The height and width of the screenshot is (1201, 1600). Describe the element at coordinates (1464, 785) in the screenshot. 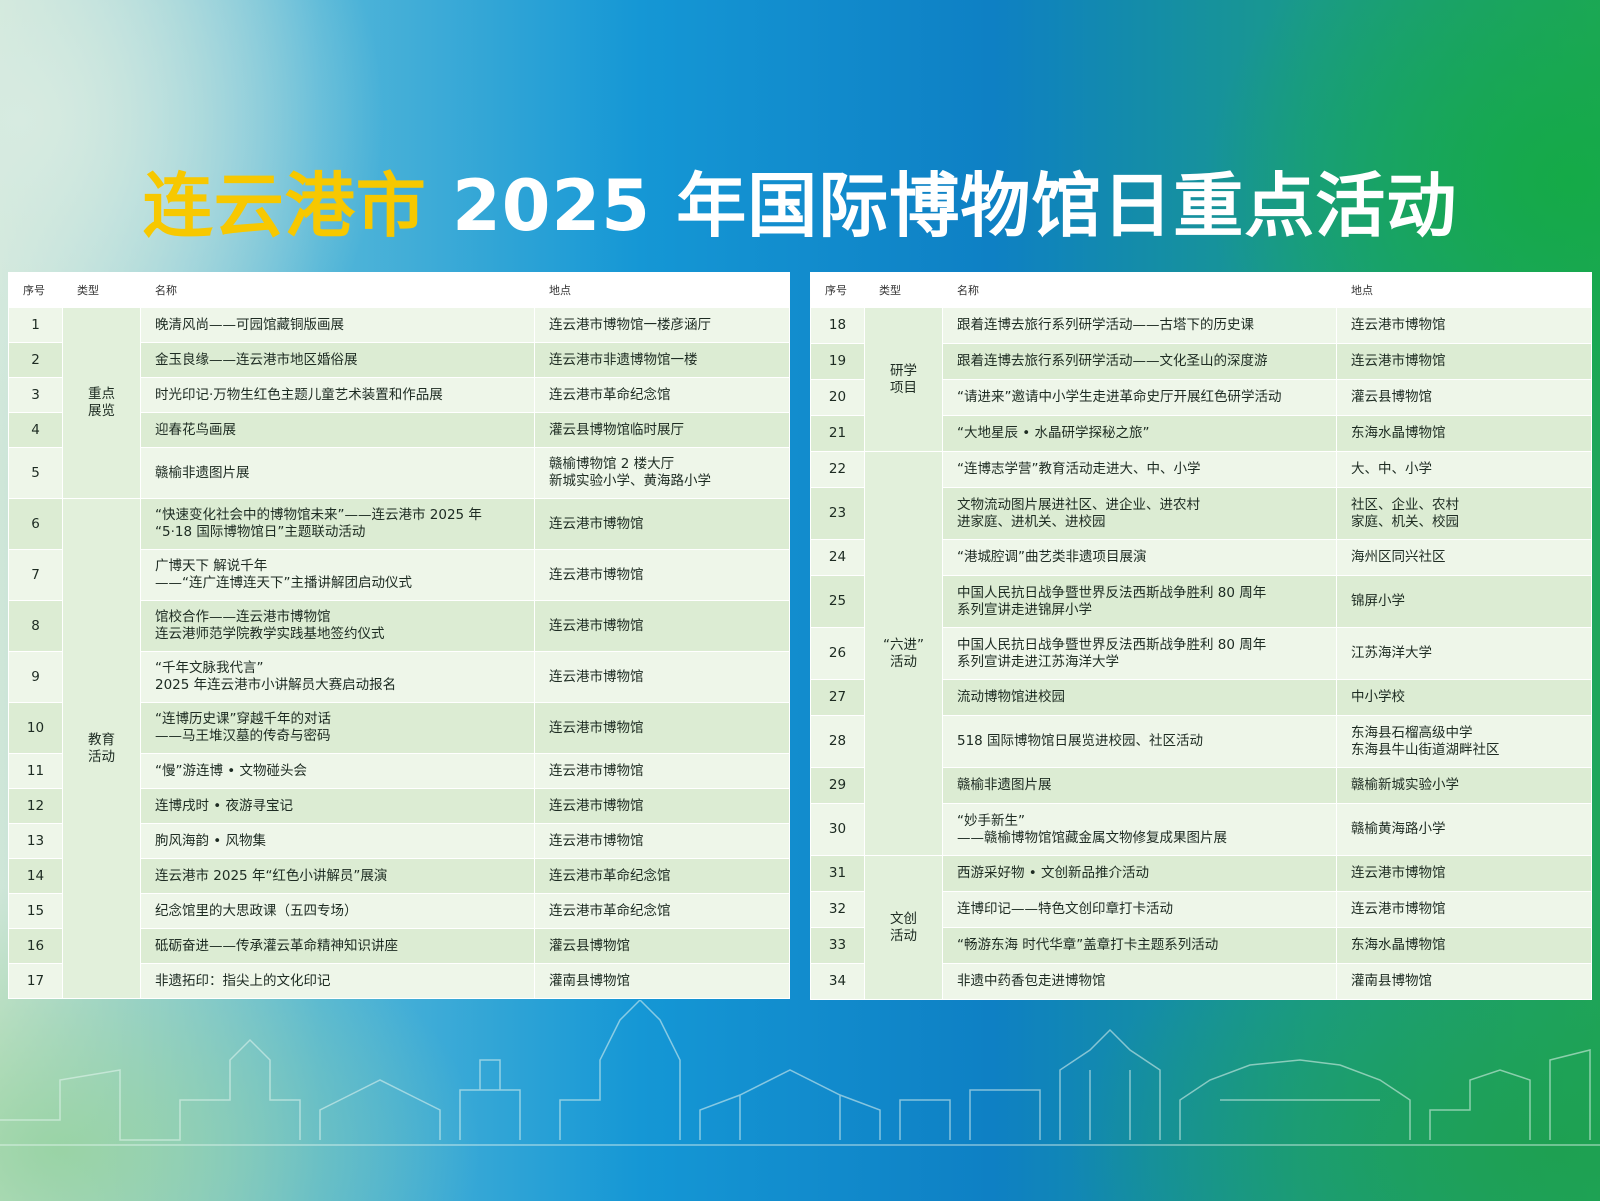

I see `activity-place: 赣榆新城实验小学` at that location.